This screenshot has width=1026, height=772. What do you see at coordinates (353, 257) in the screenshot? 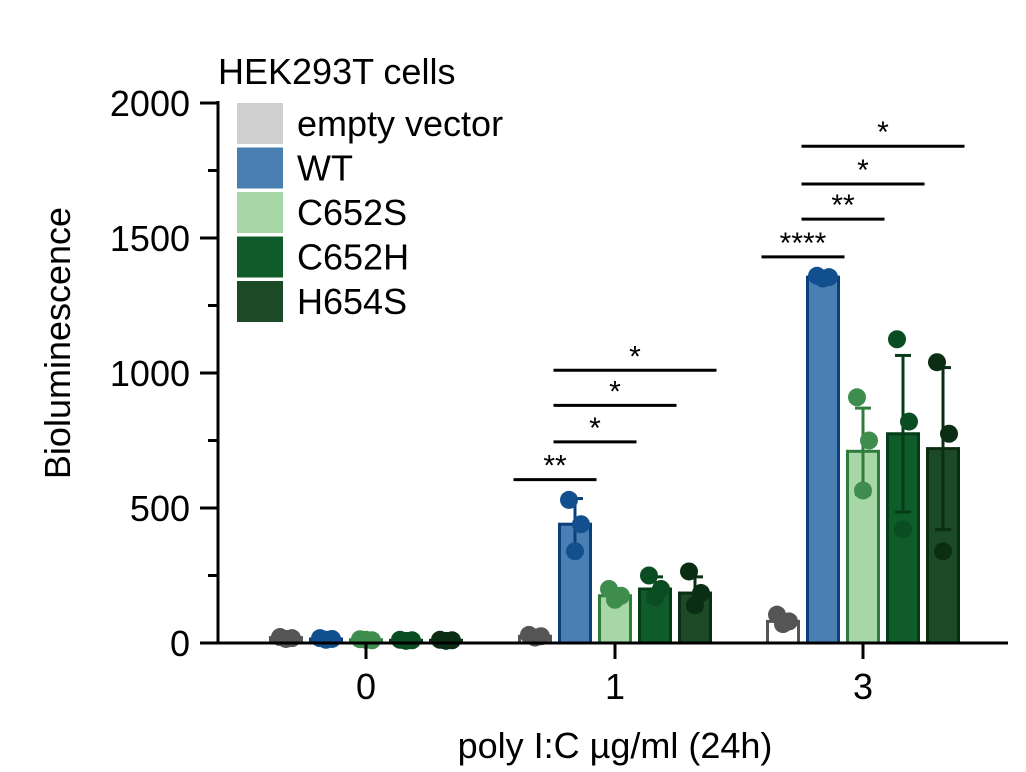
I see `legend-label: C652H` at bounding box center [353, 257].